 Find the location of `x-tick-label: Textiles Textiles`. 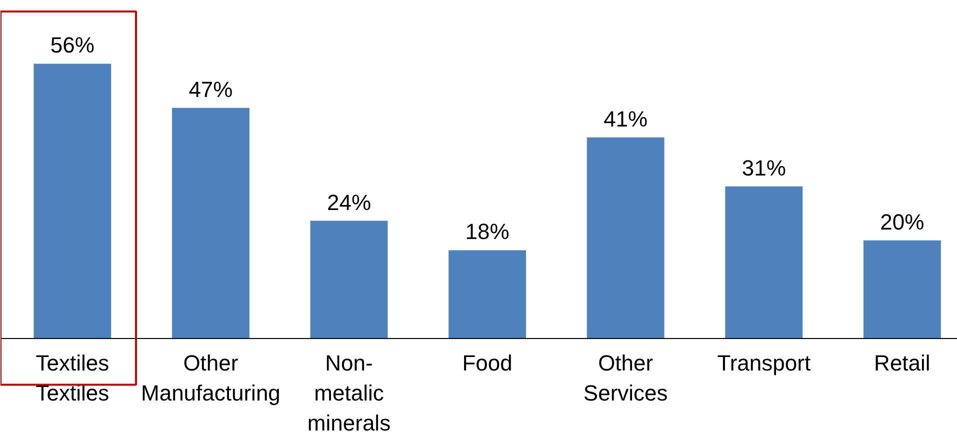

x-tick-label: Textiles Textiles is located at coordinates (73, 378).